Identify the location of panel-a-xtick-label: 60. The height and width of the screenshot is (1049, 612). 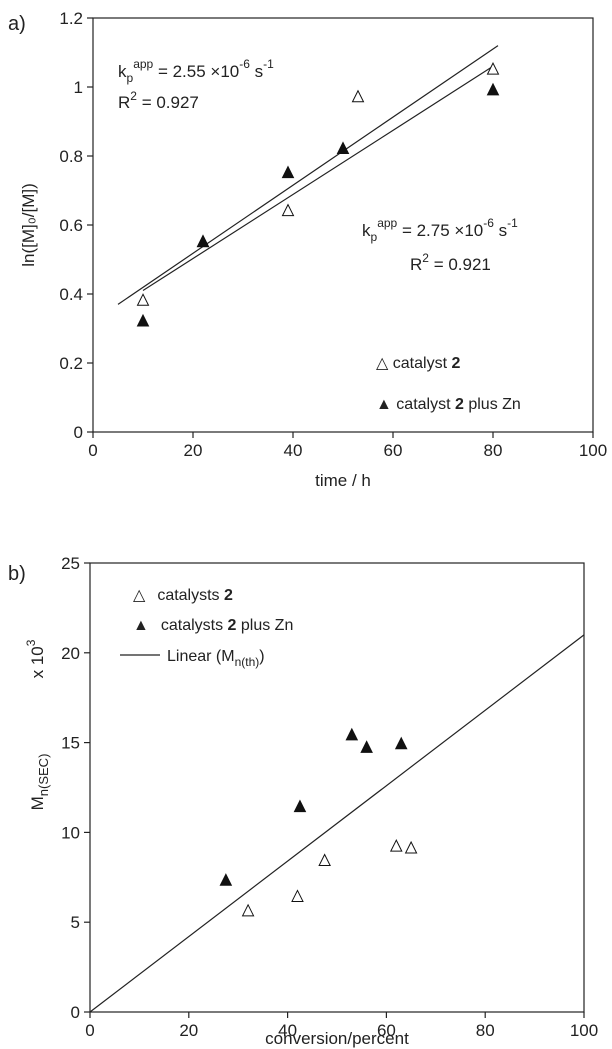
(393, 450).